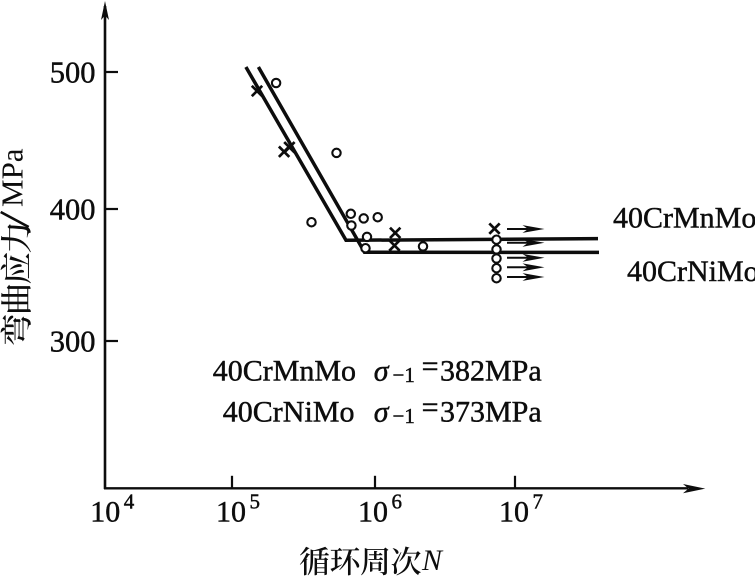 The image size is (755, 578). I want to click on svg-text: MPa, so click(15, 177).